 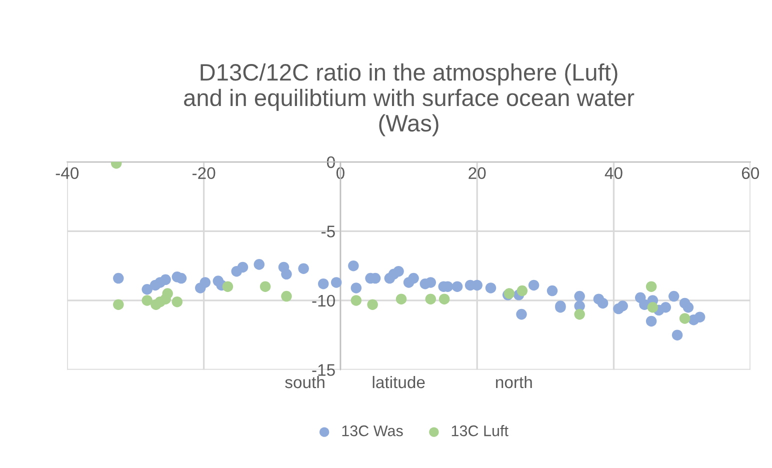 What do you see at coordinates (372, 430) in the screenshot?
I see `legend-label: 13C Was` at bounding box center [372, 430].